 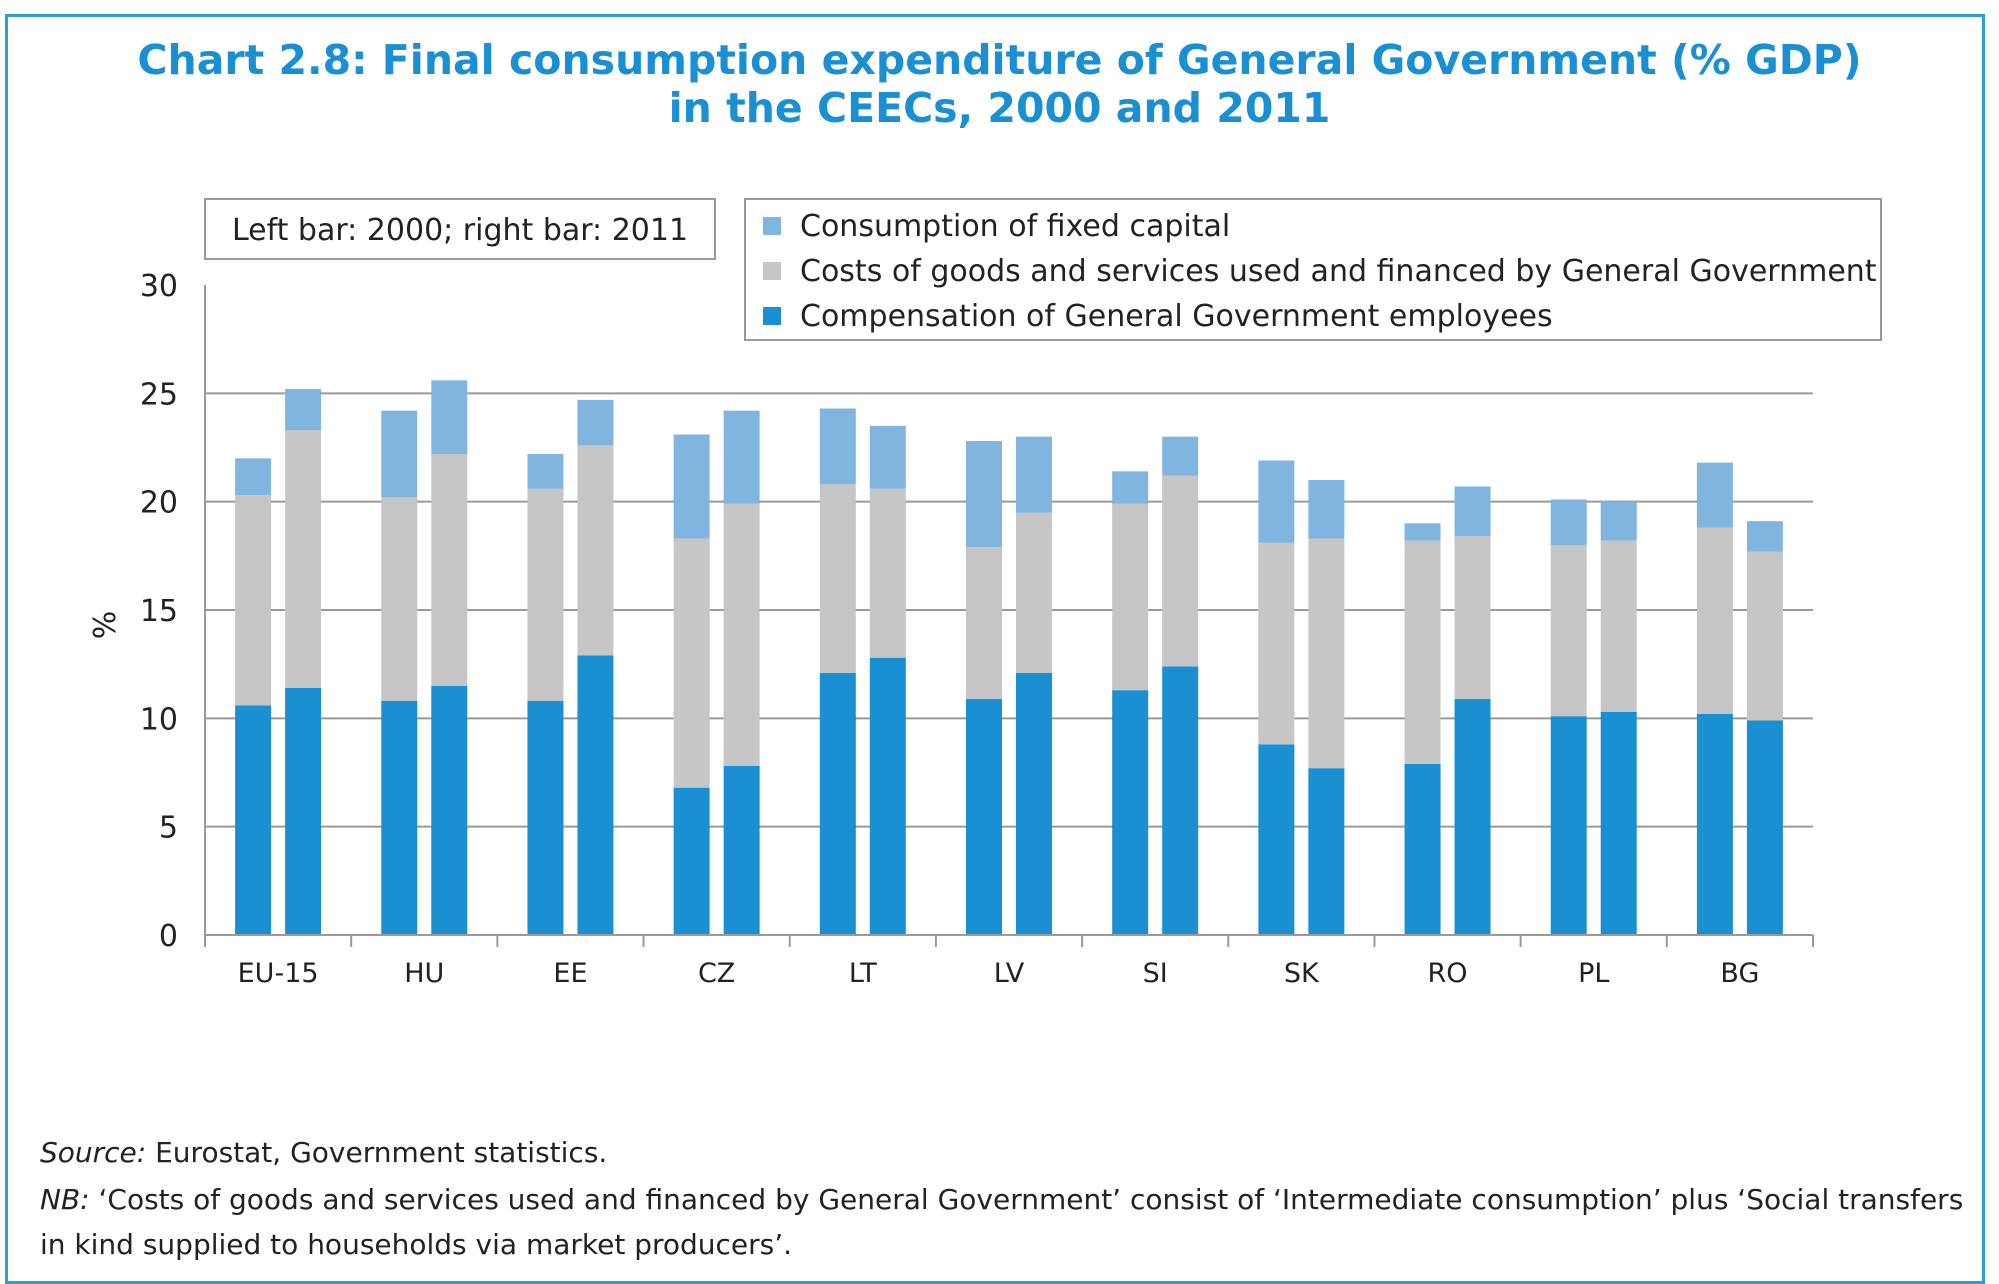 What do you see at coordinates (399, 818) in the screenshot?
I see `bar-segment-hu-2000-s0` at bounding box center [399, 818].